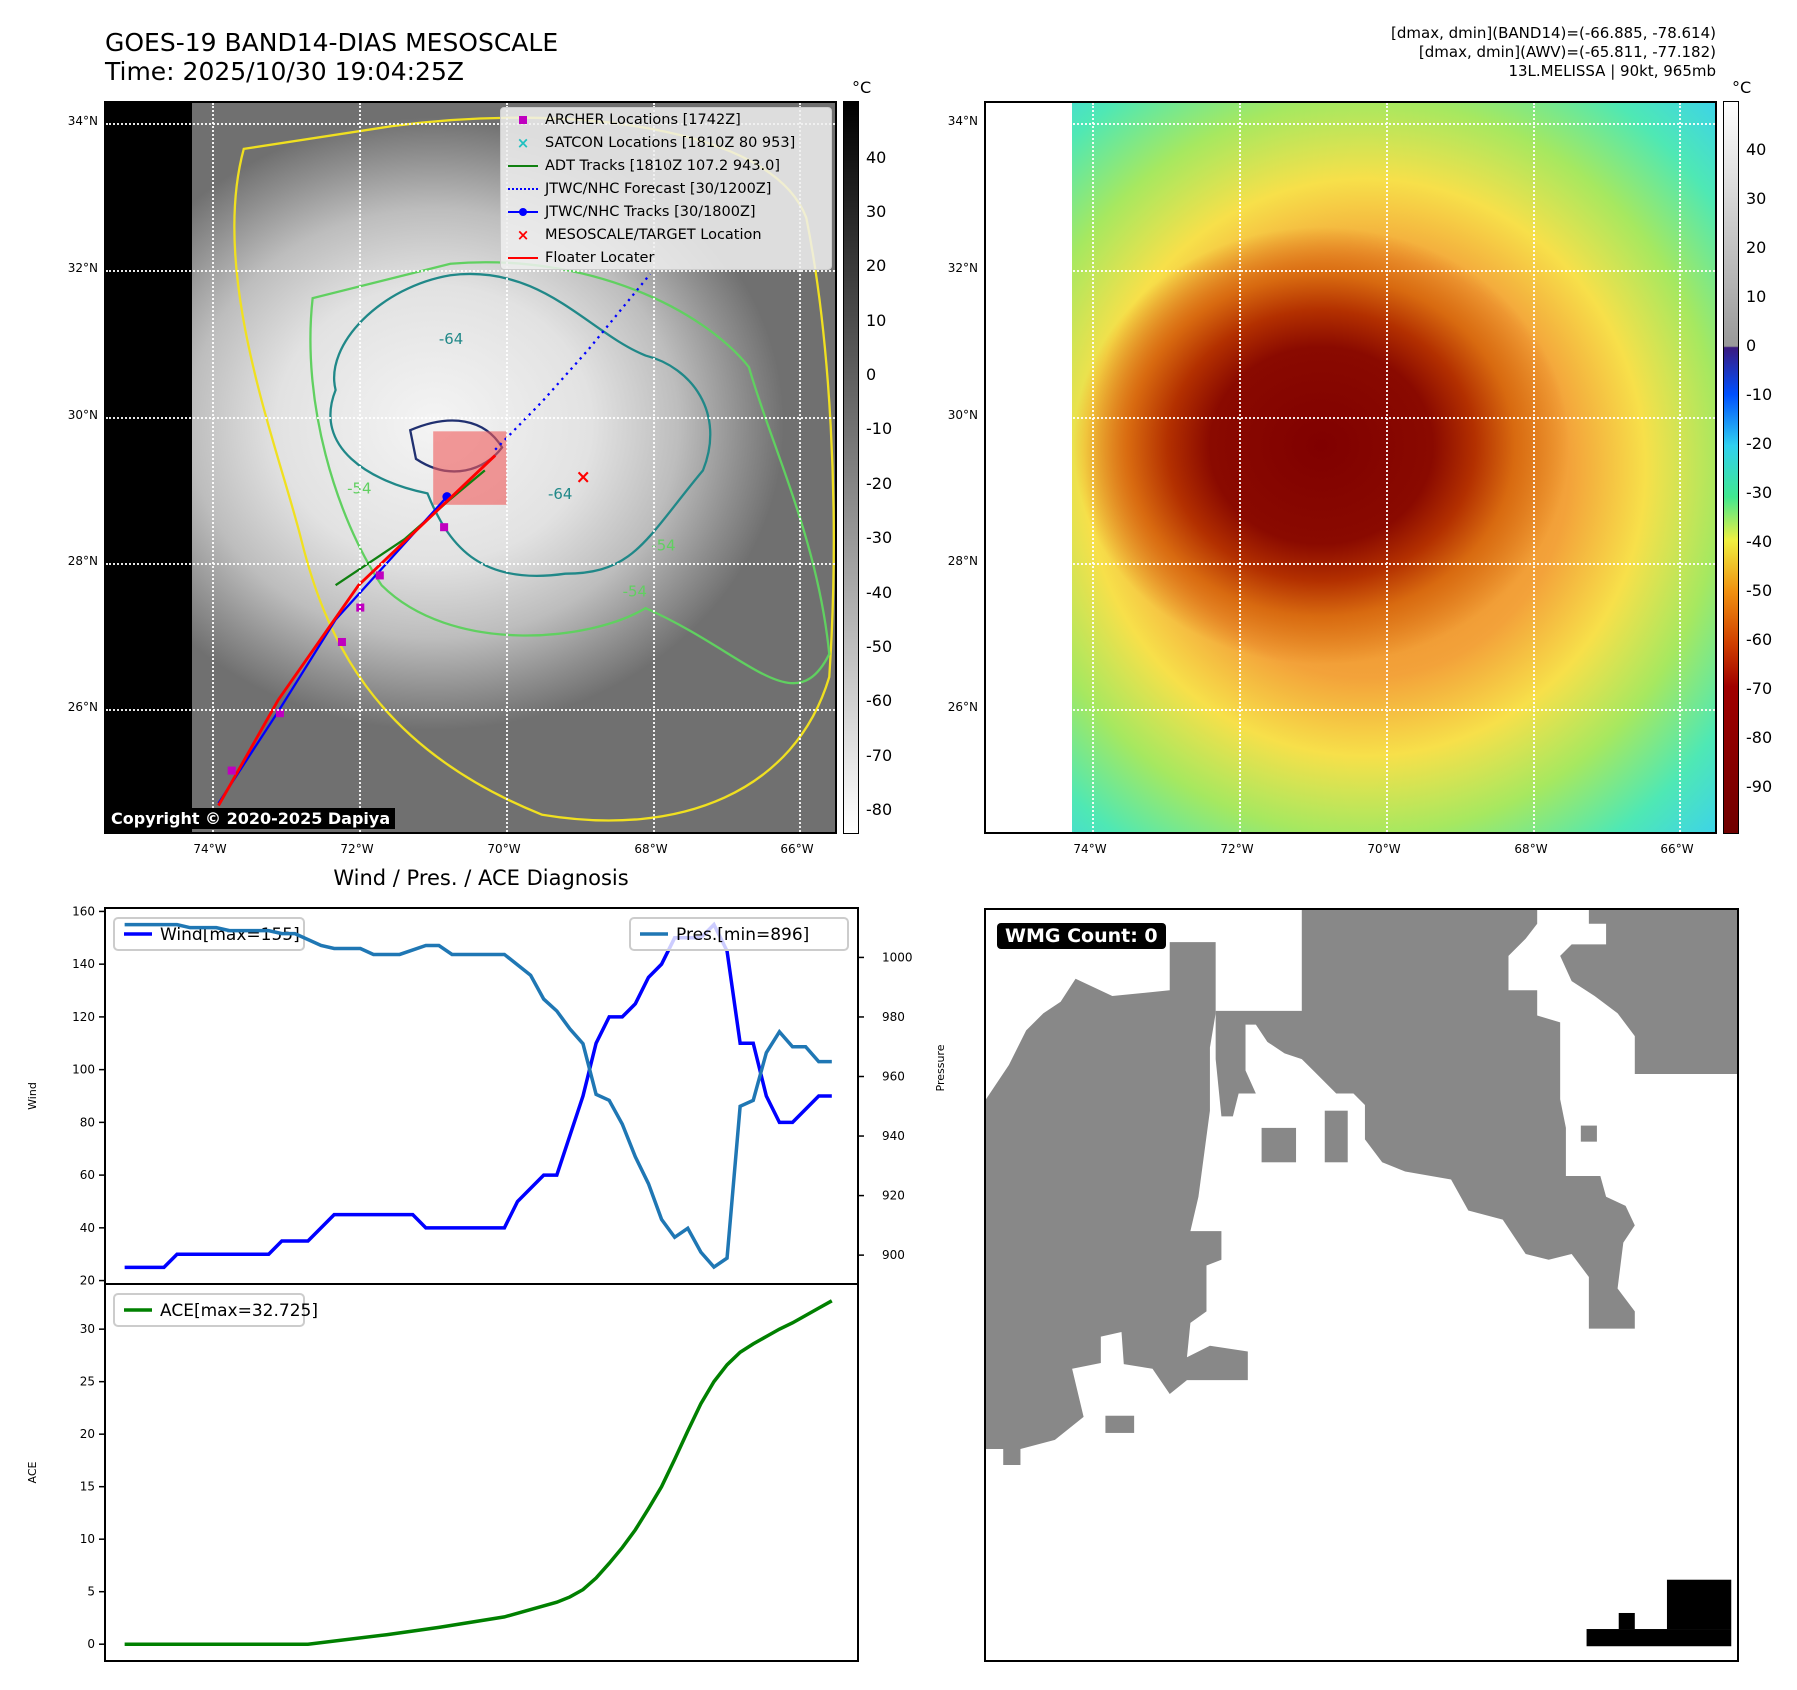 This screenshot has height=1690, width=1797. I want to click on map-overlay: -64 -64 -54 -54 -54 ×, so click(526, 469).